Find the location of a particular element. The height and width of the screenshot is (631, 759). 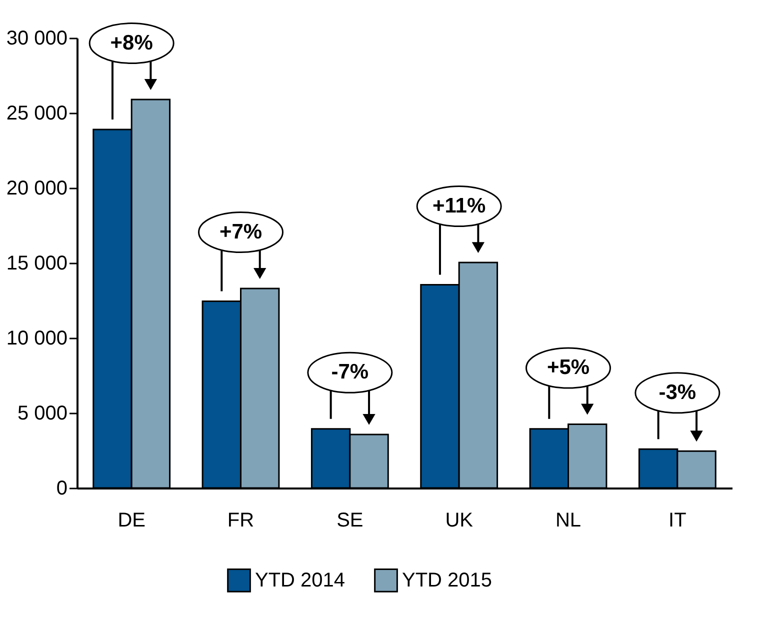

x-tick-label: FR is located at coordinates (240, 521).